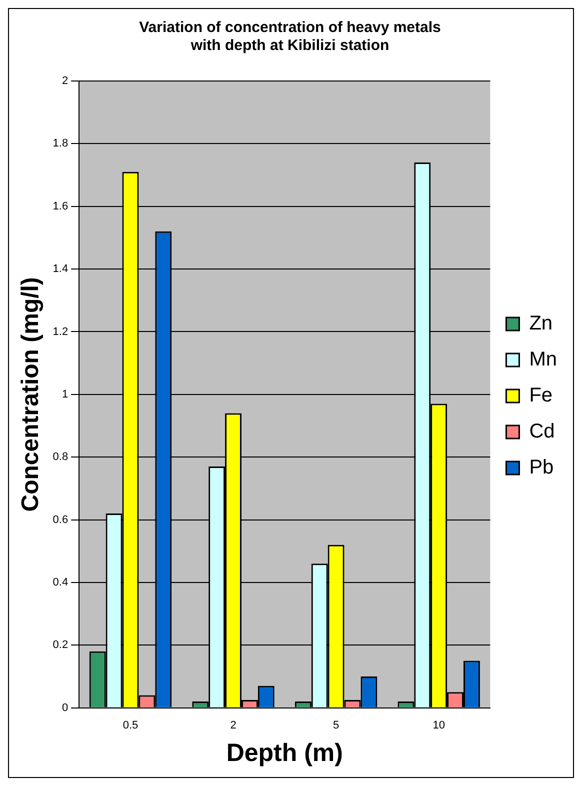 This screenshot has width=582, height=788. What do you see at coordinates (60, 144) in the screenshot?
I see `y-tick-label: 1.8` at bounding box center [60, 144].